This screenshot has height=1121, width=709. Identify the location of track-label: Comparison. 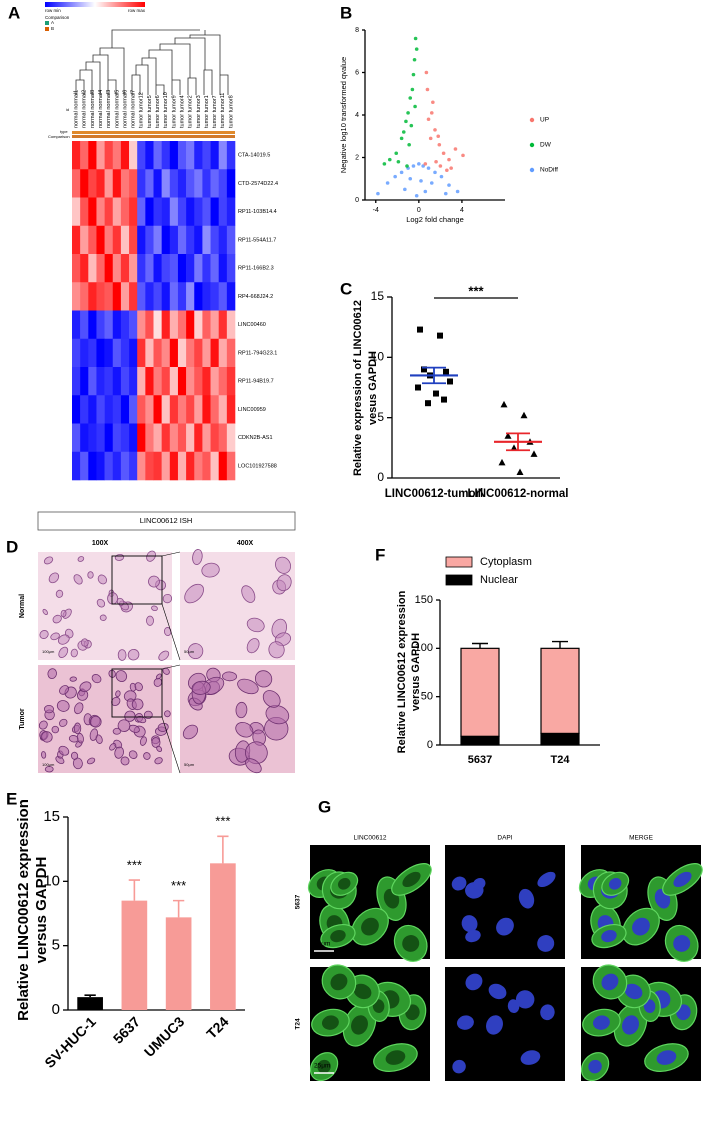
(59, 136).